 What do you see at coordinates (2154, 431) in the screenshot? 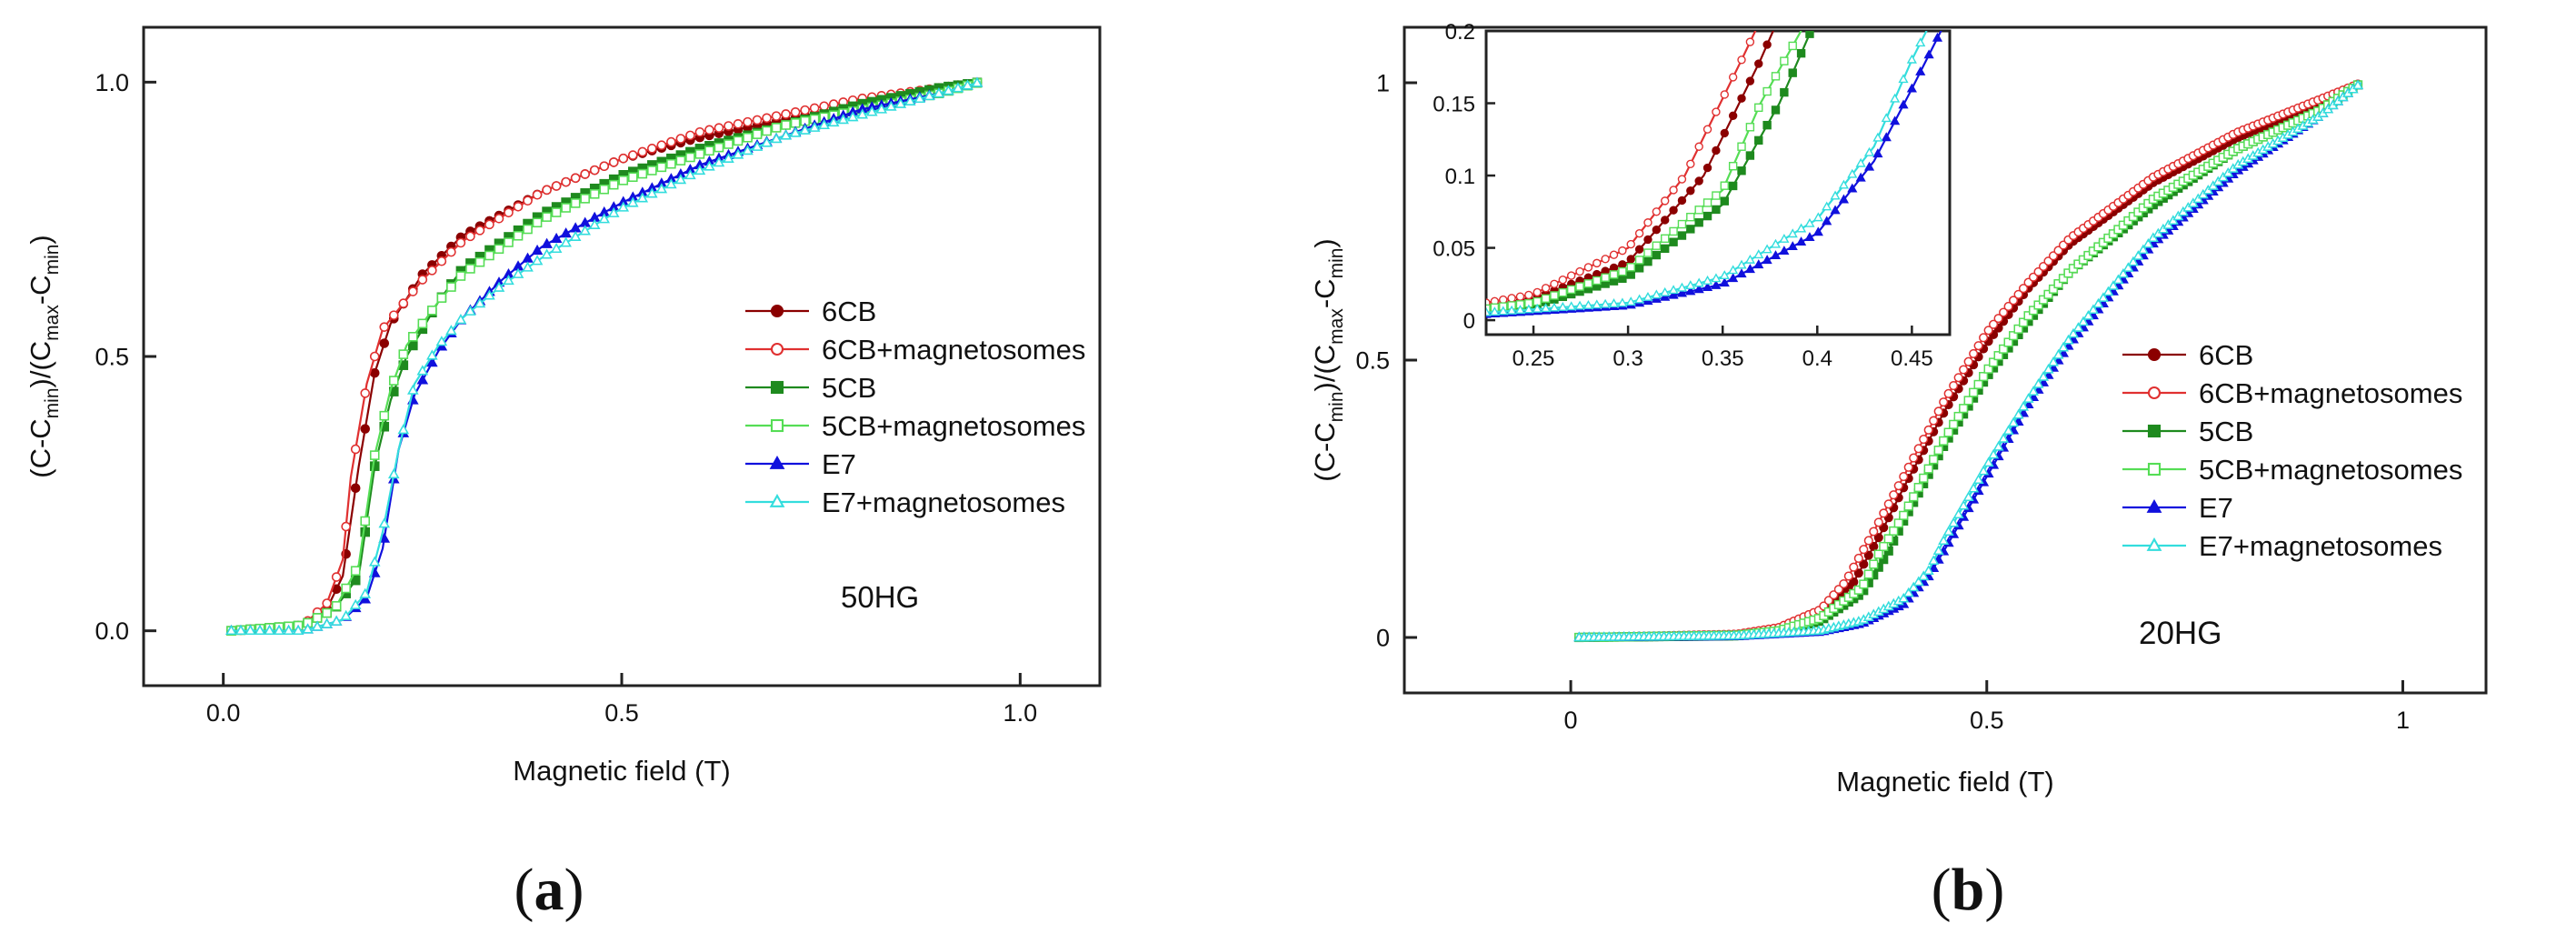
I see `panel-b-legend-marker-5cb` at bounding box center [2154, 431].